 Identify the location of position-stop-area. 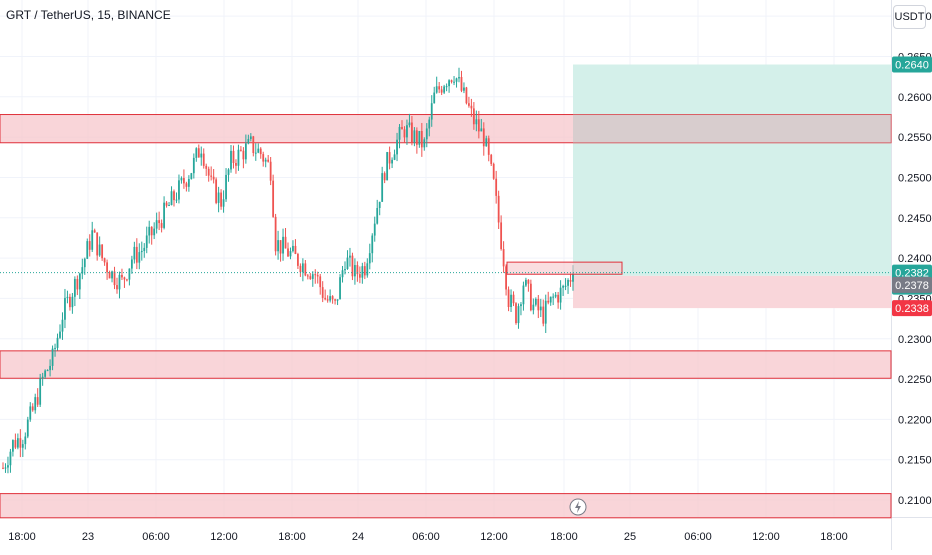
(732, 292).